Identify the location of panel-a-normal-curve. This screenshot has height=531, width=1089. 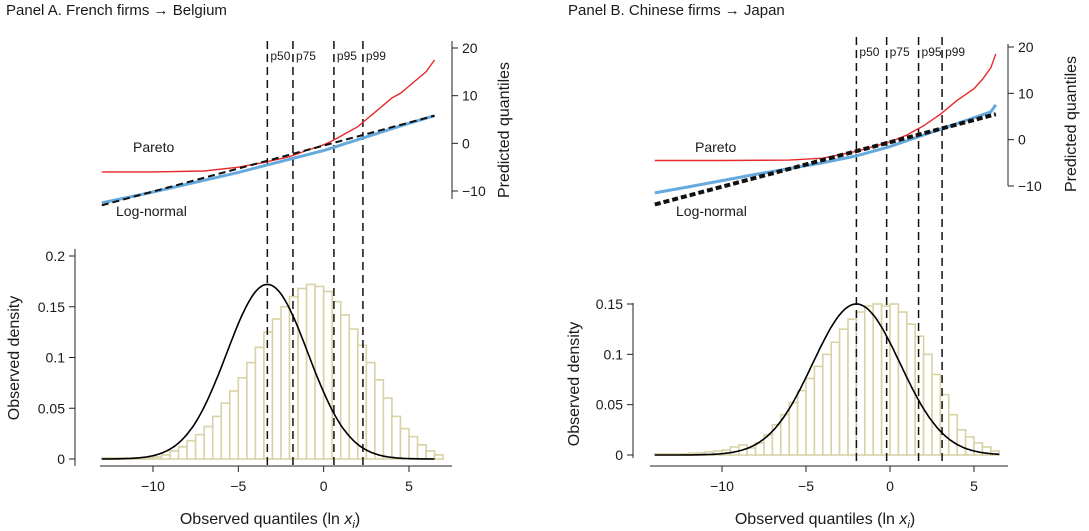
(268, 371).